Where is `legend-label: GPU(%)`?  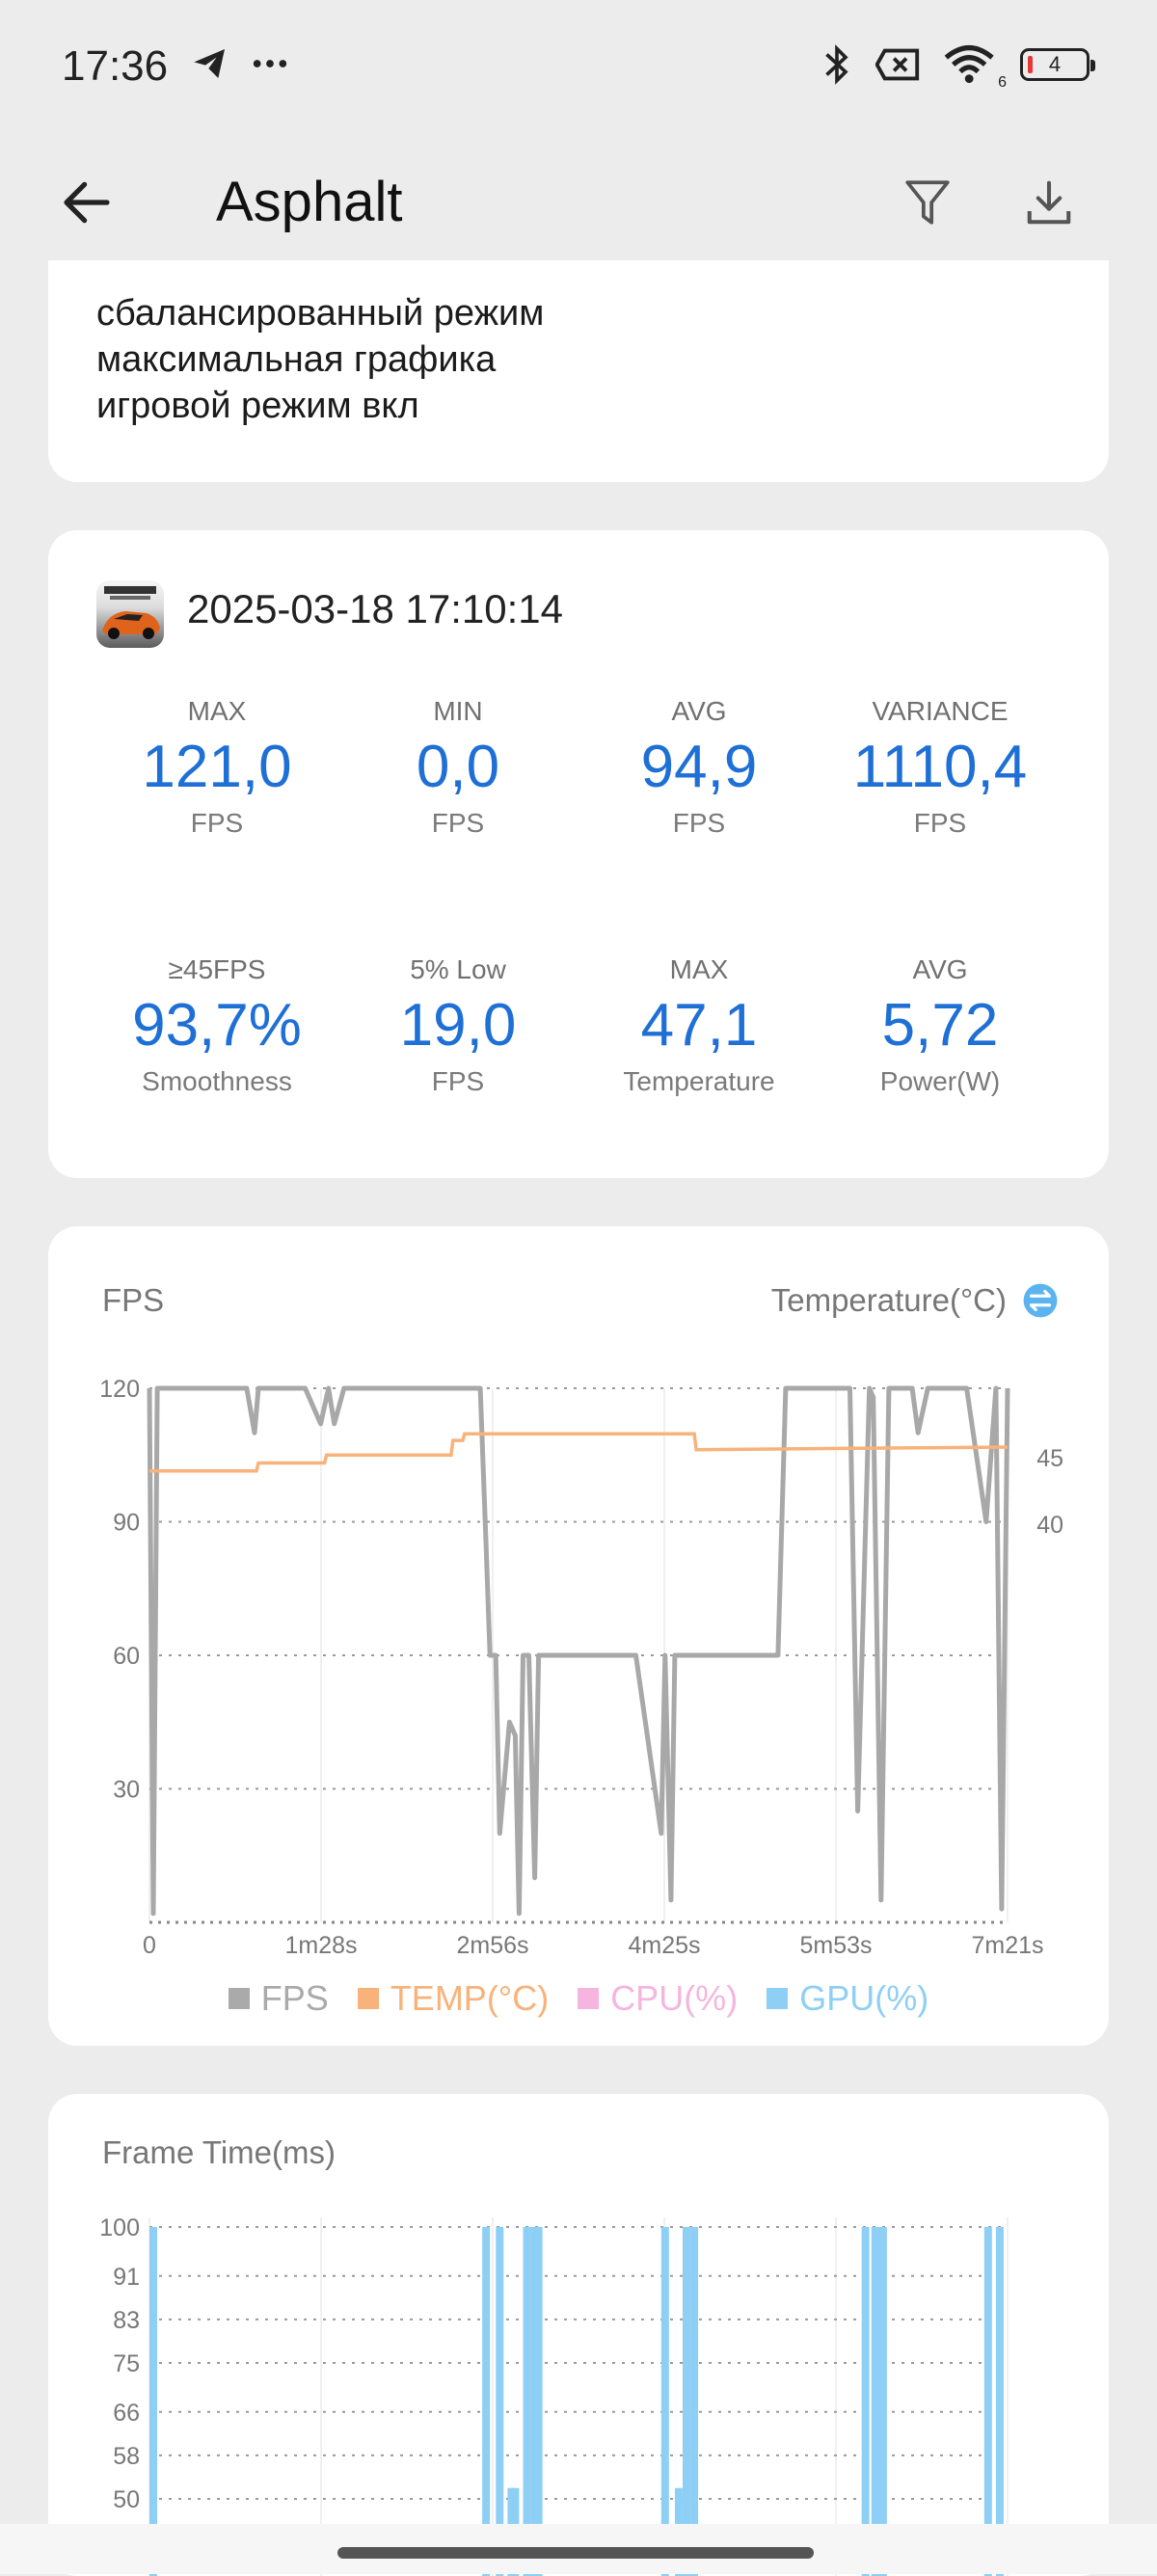
legend-label: GPU(%) is located at coordinates (864, 1998).